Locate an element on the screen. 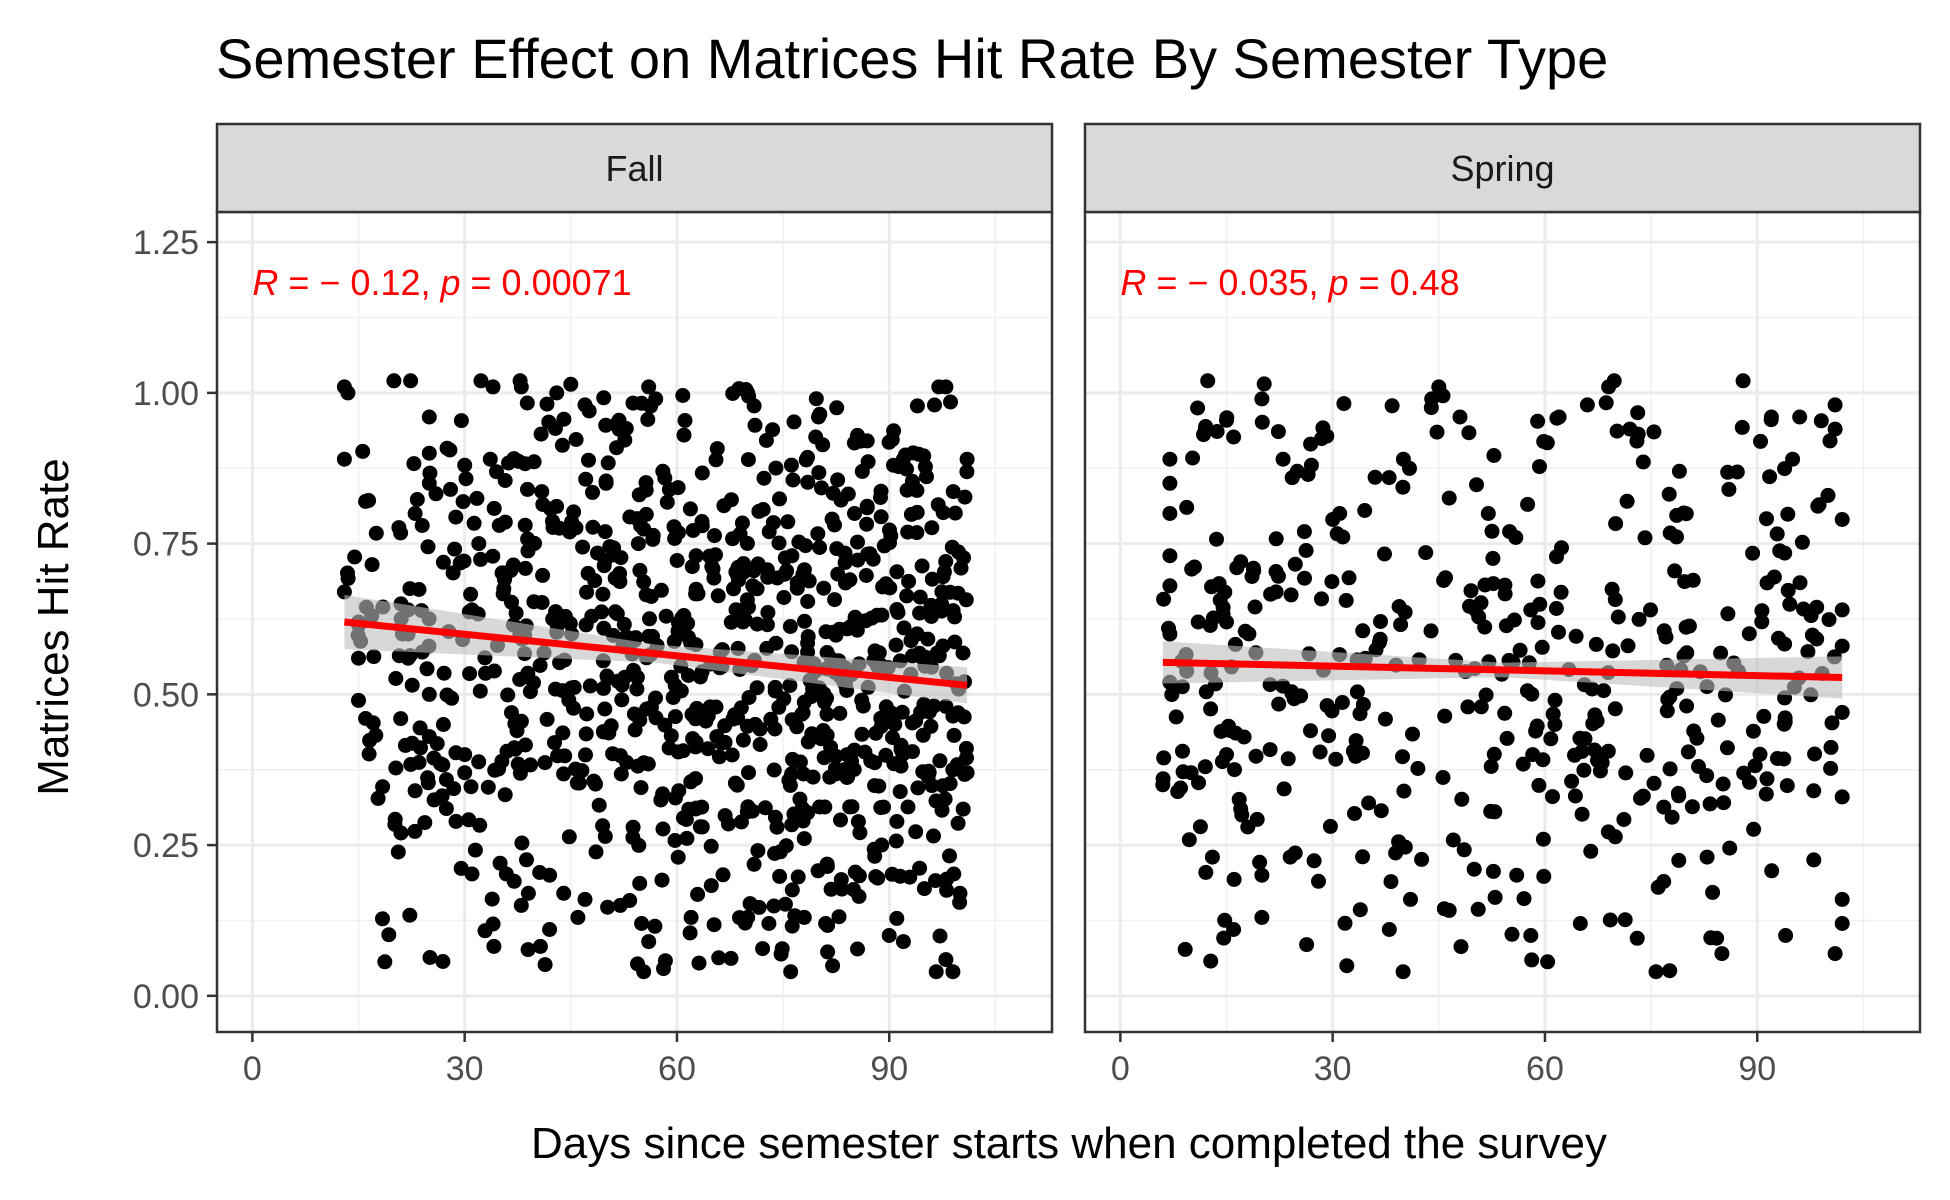 The width and height of the screenshot is (1950, 1200). x-tick-label: 60 is located at coordinates (677, 1069).